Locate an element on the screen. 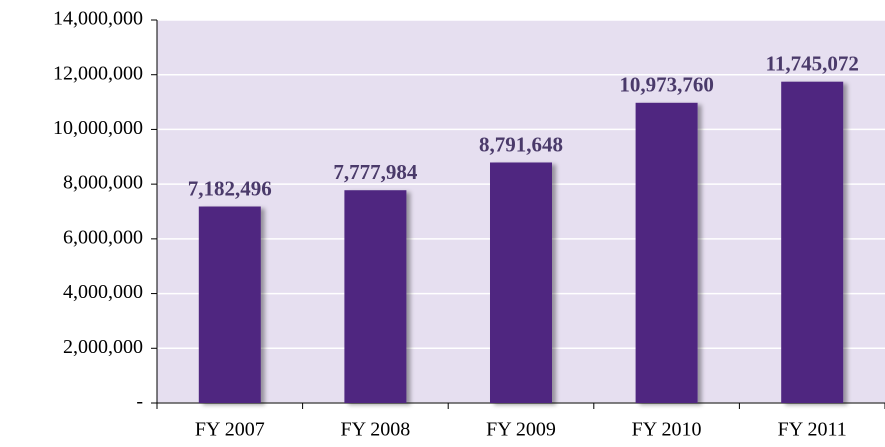 This screenshot has width=885, height=447. y-tick-label: - is located at coordinates (139, 402).